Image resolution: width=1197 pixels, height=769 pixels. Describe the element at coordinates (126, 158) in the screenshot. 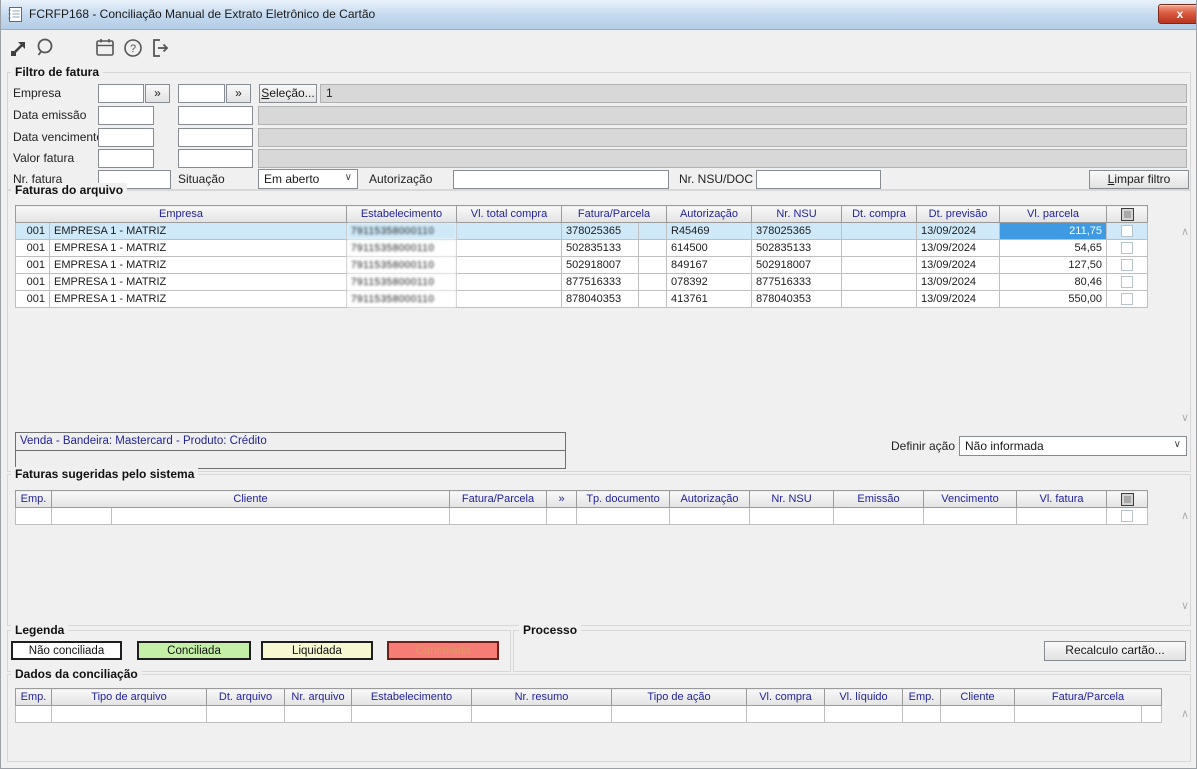

I see `valor-fatura-from-input` at that location.